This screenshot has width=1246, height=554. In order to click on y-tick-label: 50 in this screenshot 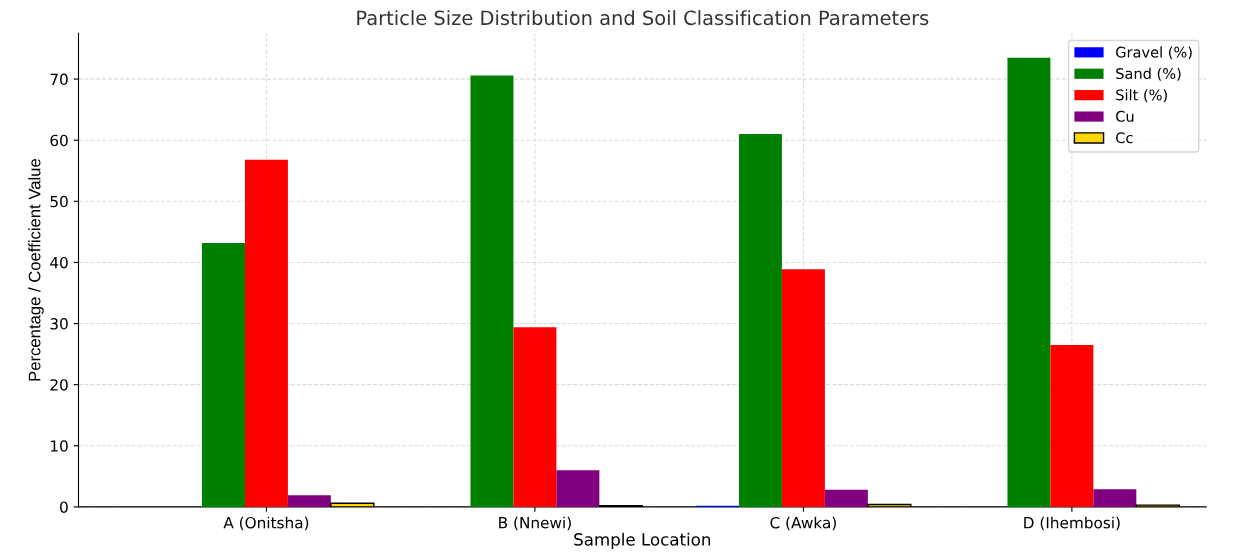, I will do `click(59, 201)`.